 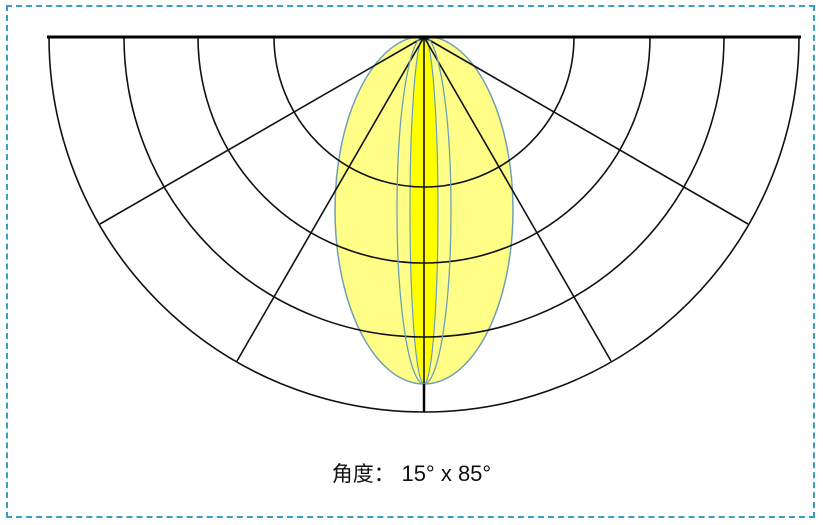 What do you see at coordinates (446, 473) in the screenshot?
I see `angle-caption-value: 15° x 85°` at bounding box center [446, 473].